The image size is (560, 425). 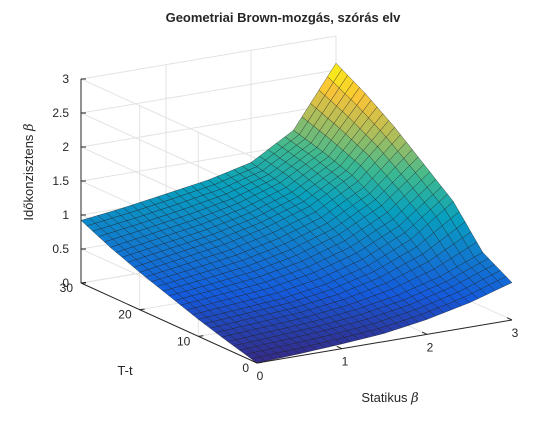 I want to click on y-tick-label-1: 10, so click(x=184, y=341).